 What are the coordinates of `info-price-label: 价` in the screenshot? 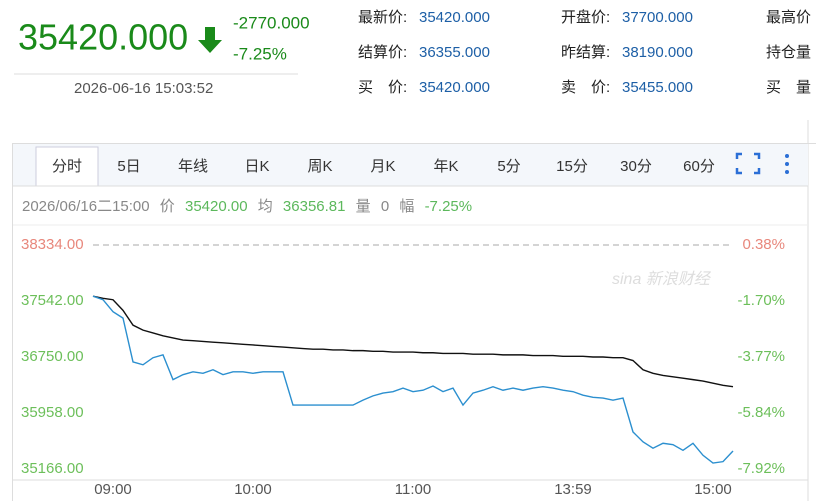 It's located at (167, 206).